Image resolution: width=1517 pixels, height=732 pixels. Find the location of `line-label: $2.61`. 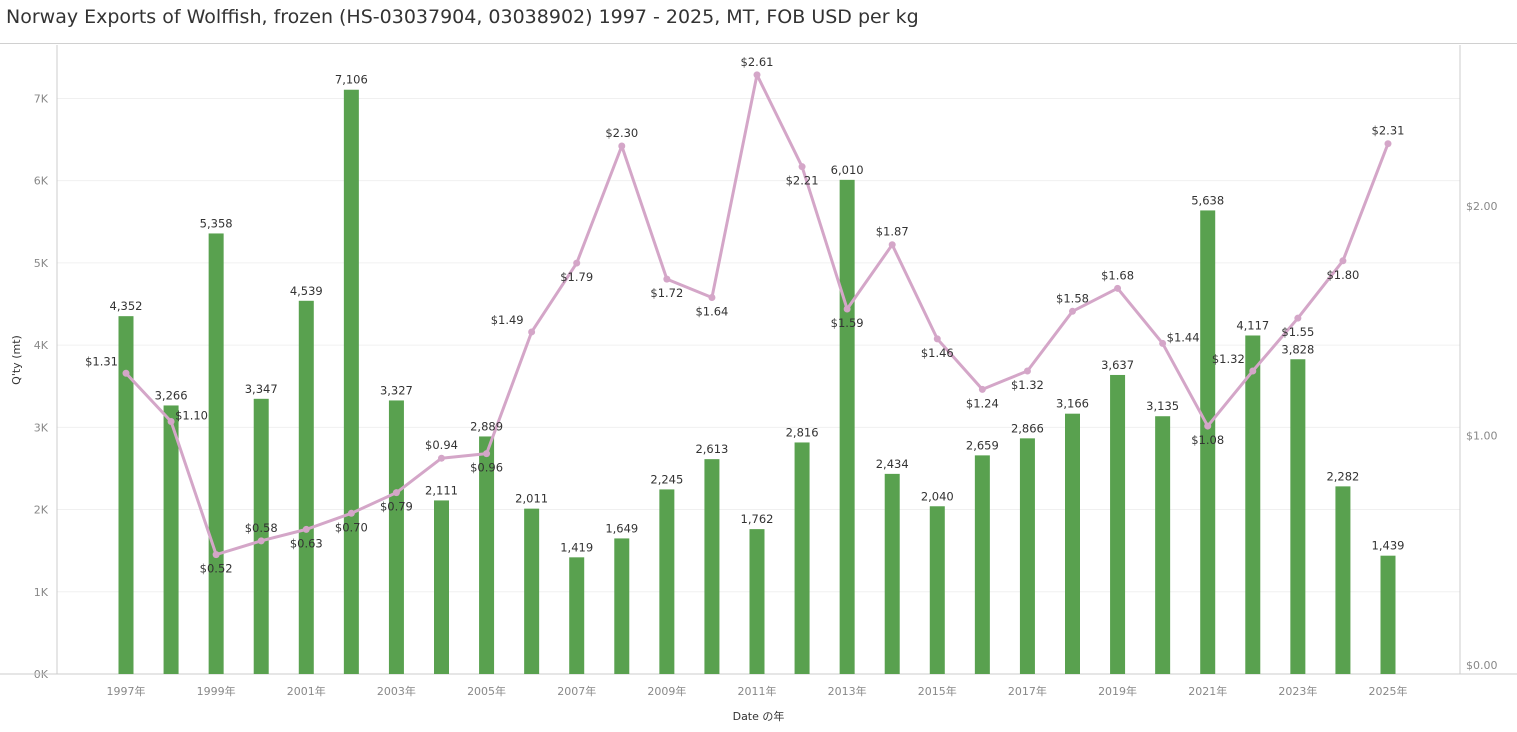

line-label: $2.61 is located at coordinates (757, 62).